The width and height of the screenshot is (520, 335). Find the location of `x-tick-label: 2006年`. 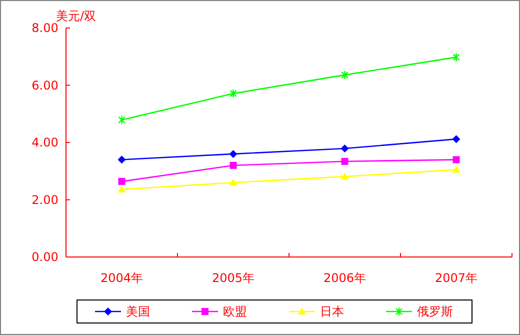

x-tick-label: 2006年 is located at coordinates (344, 278).